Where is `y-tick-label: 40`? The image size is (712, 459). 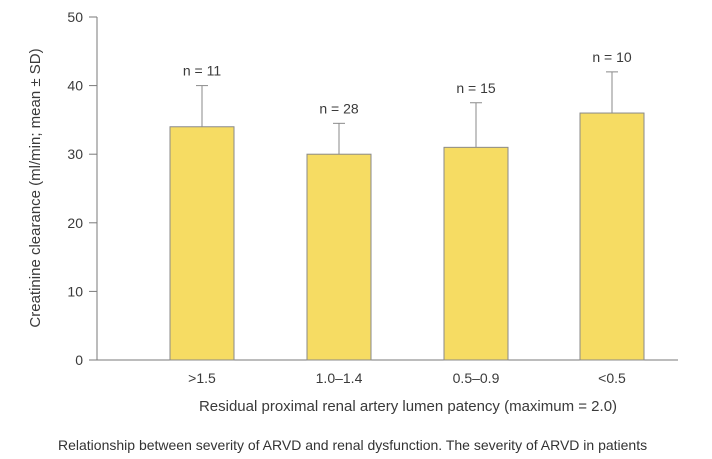
y-tick-label: 40 is located at coordinates (75, 86).